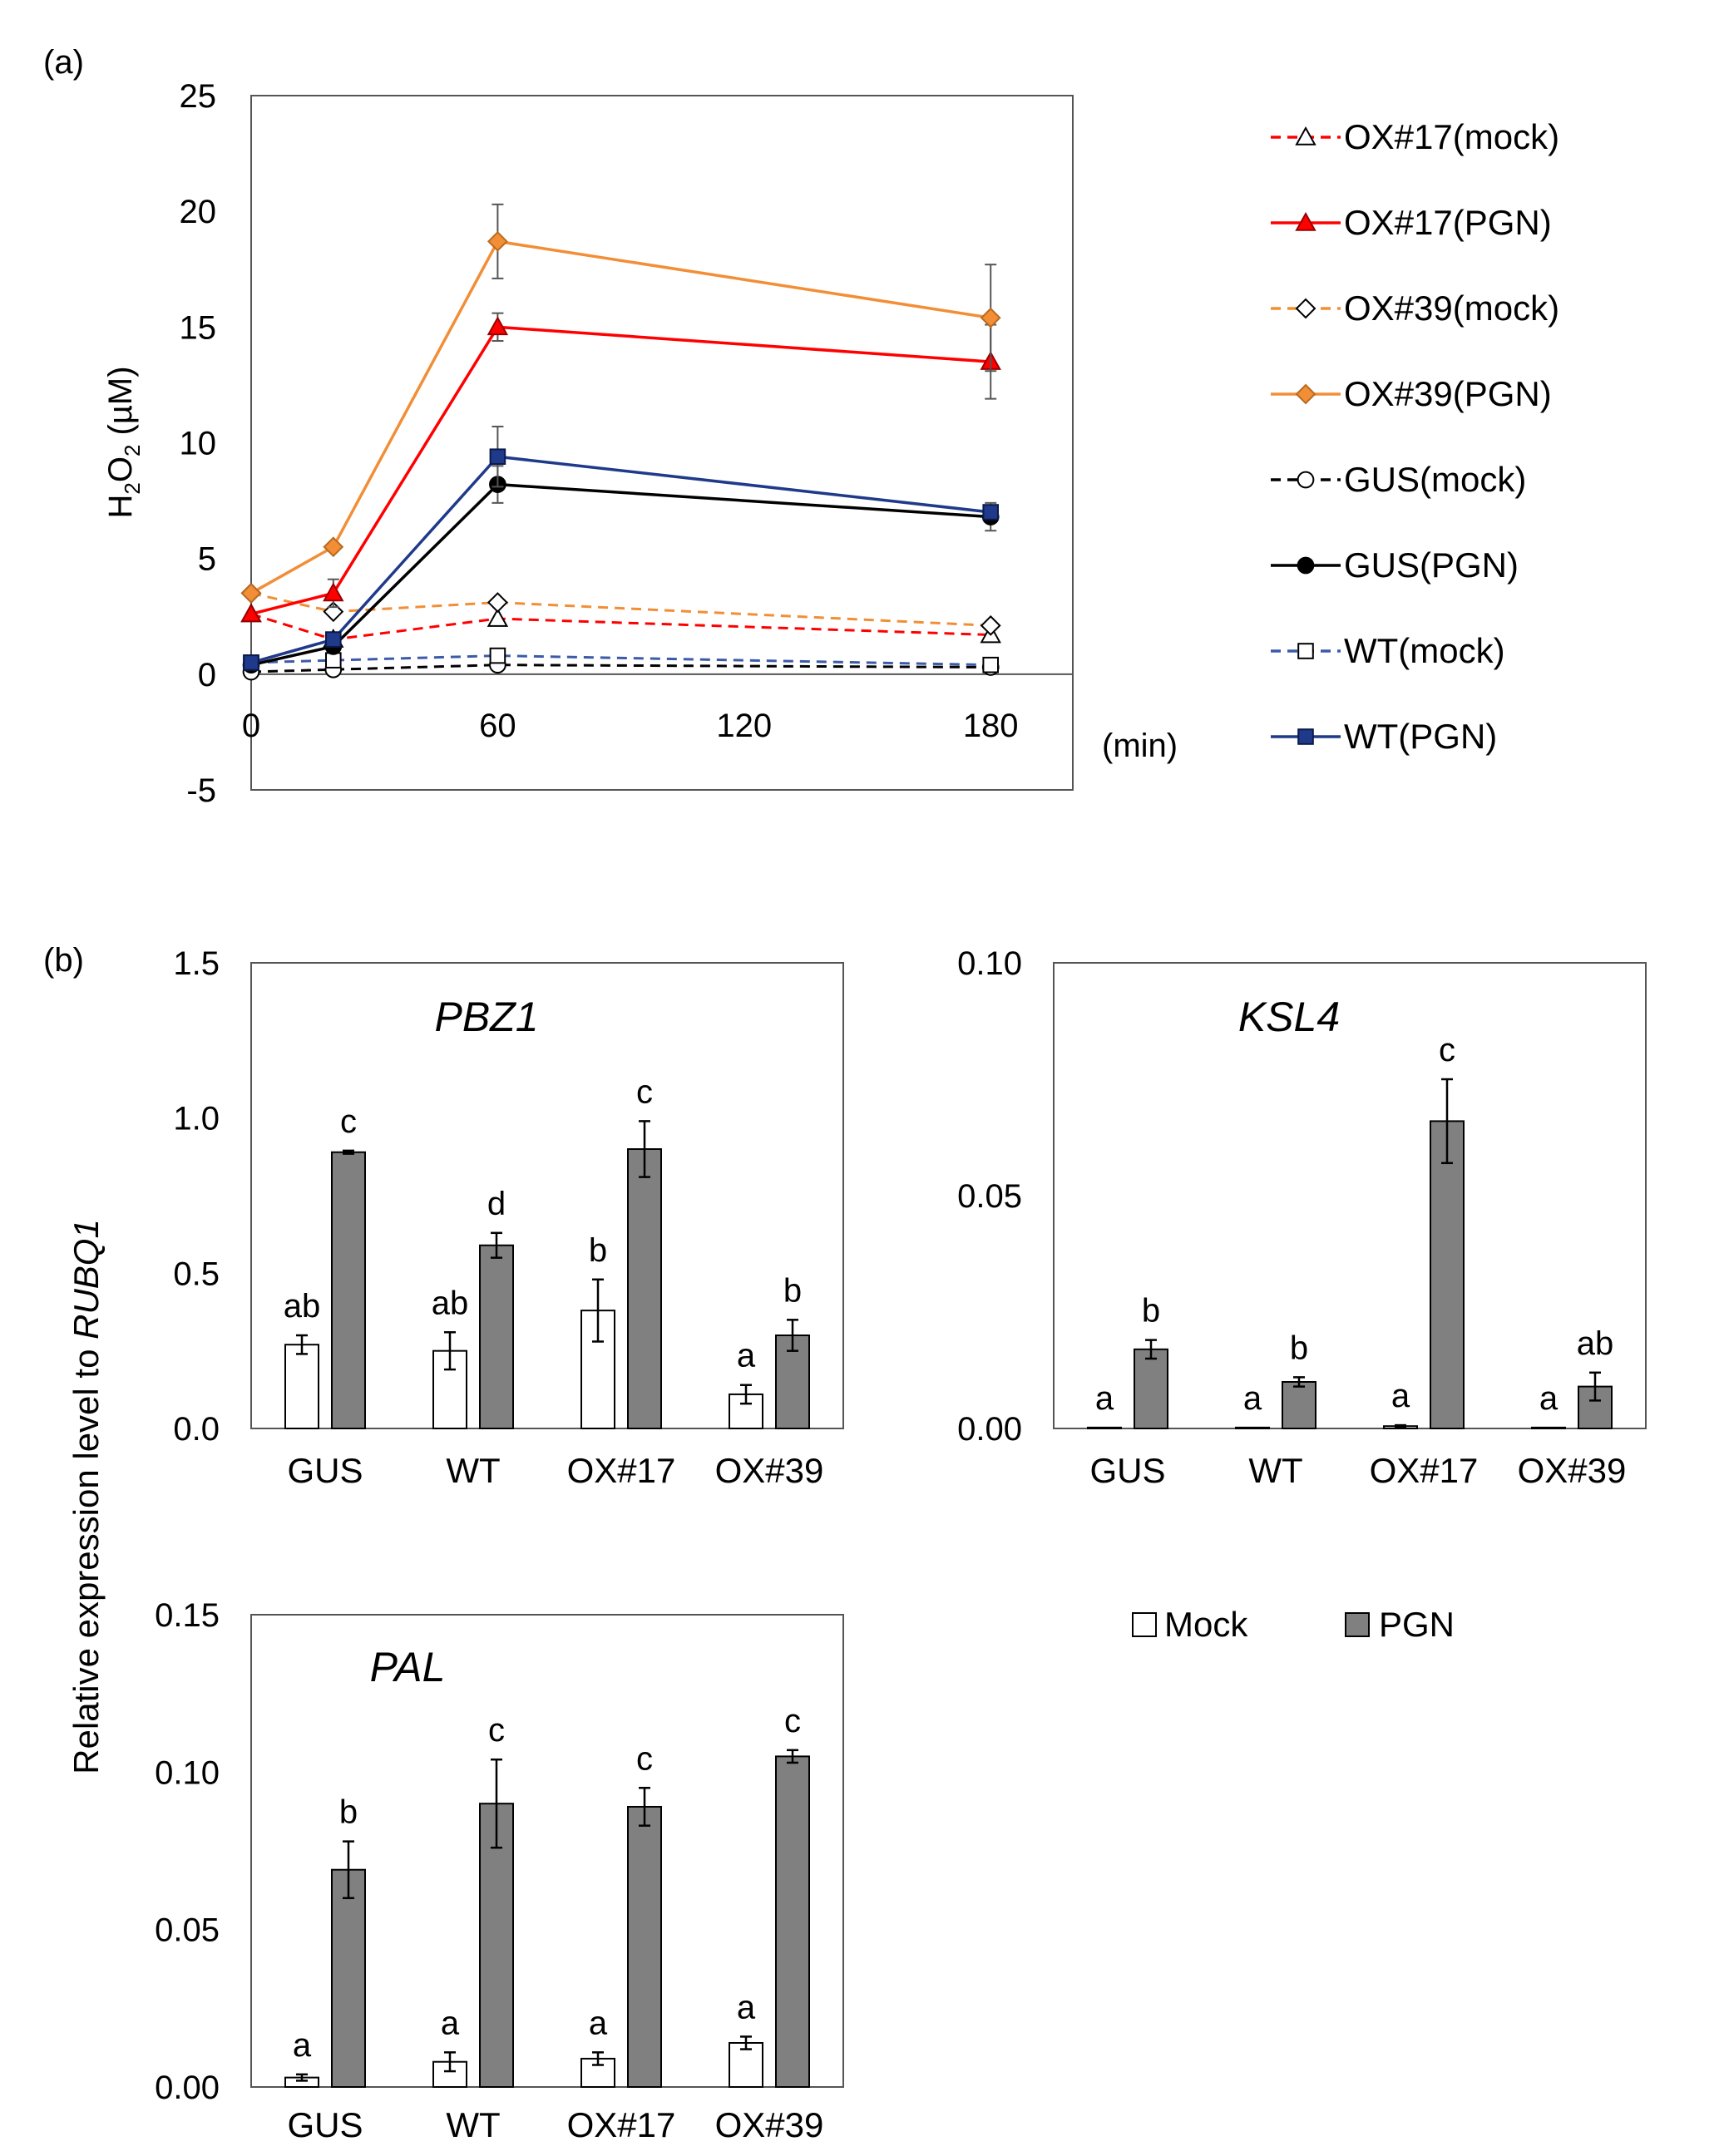 This screenshot has width=1724, height=2156. Describe the element at coordinates (1358, 1624) in the screenshot. I see `legend-pgn-swatch` at that location.